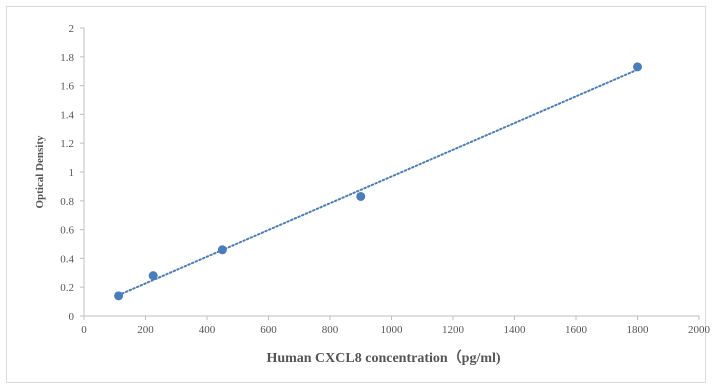 The image size is (713, 389). Describe the element at coordinates (84, 330) in the screenshot. I see `x-tick-label: 0` at that location.